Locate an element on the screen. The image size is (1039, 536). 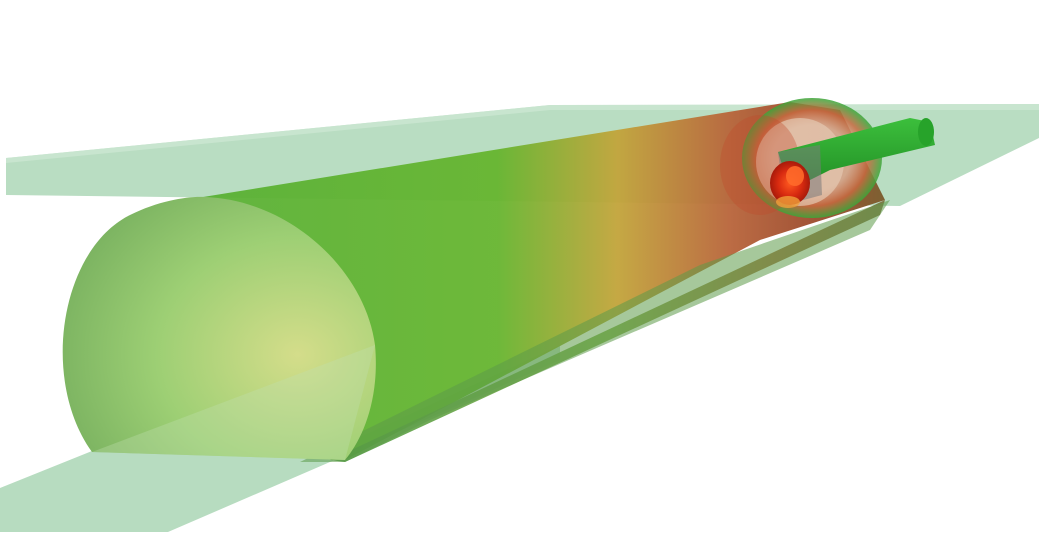
hot-spot-base is located at coordinates (788, 202).